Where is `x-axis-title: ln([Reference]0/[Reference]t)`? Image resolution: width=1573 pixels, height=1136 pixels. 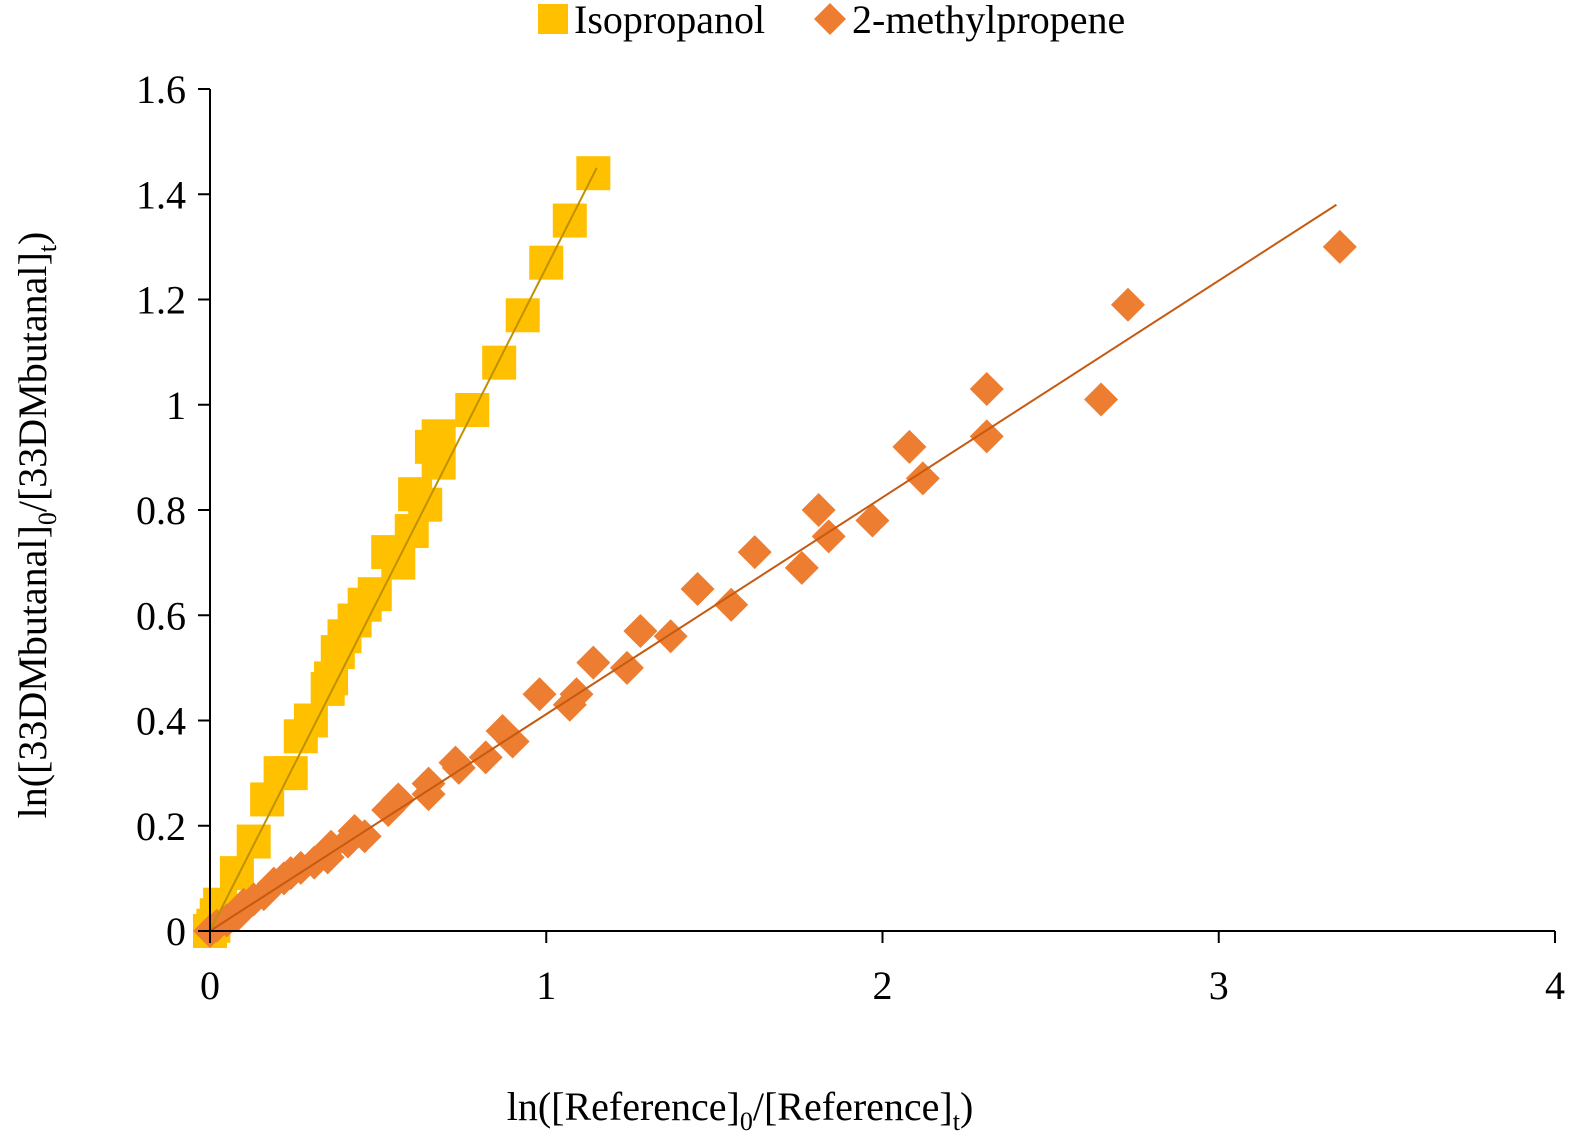 x-axis-title: ln([Reference]0/[Reference]t) is located at coordinates (740, 1110).